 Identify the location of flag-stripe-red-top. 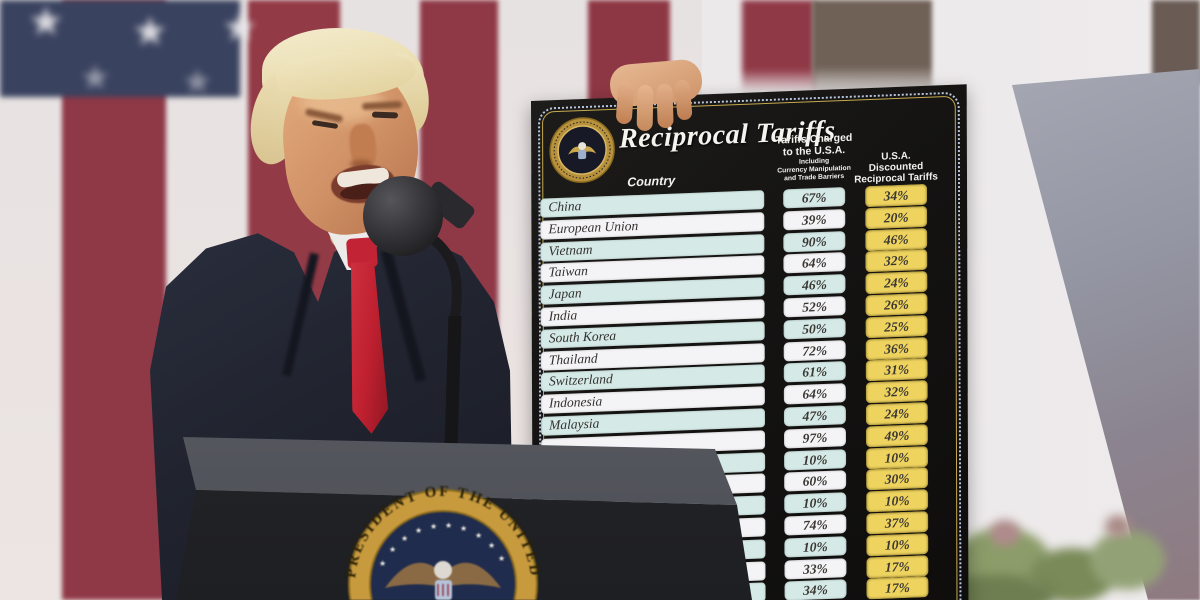
(778, 46).